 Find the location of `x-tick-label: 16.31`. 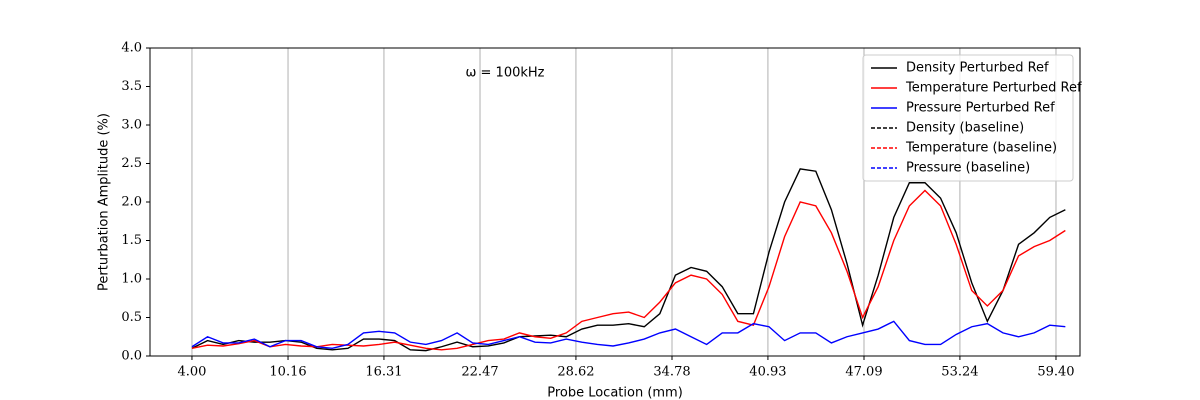

x-tick-label: 16.31 is located at coordinates (383, 372).